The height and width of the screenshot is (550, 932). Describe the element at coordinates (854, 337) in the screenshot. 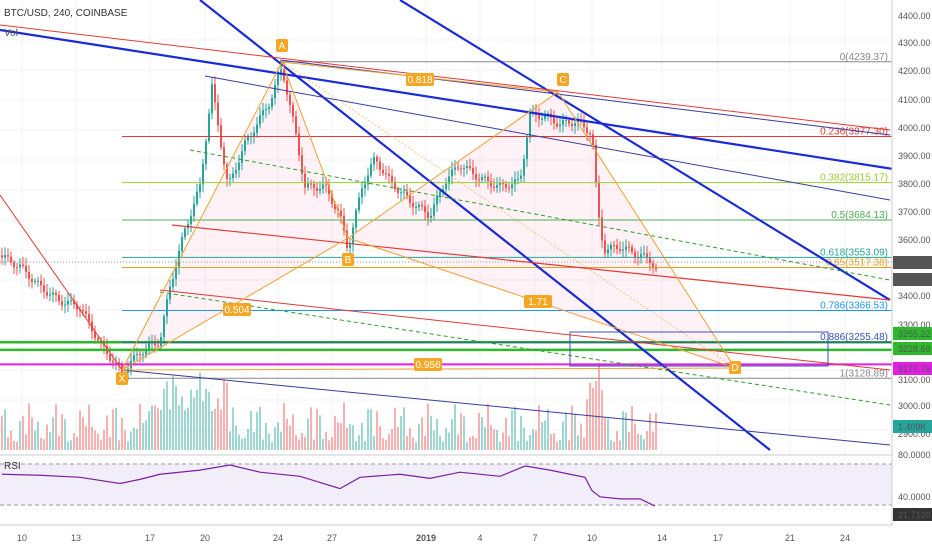

I see `fib-level-label: 0.886(3255.48)` at that location.